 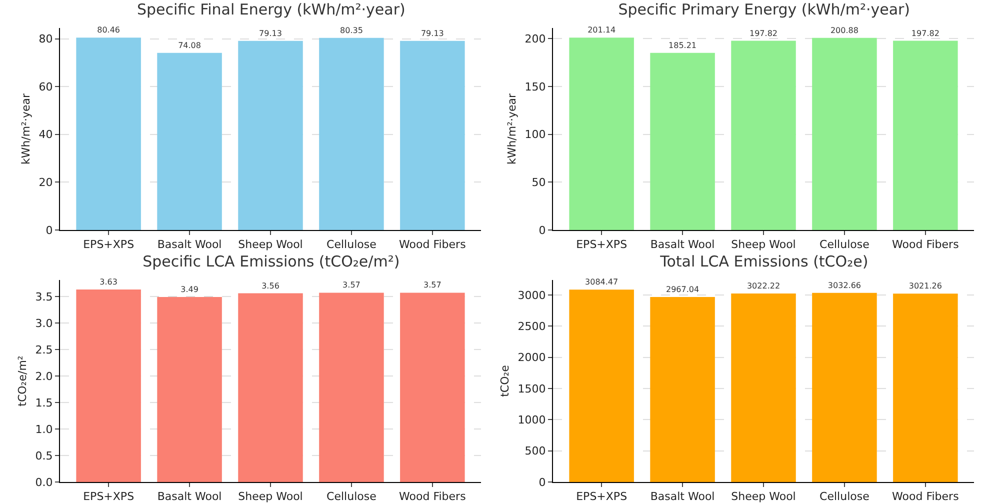 What do you see at coordinates (45, 39) in the screenshot?
I see `y-tick-label: 80` at bounding box center [45, 39].